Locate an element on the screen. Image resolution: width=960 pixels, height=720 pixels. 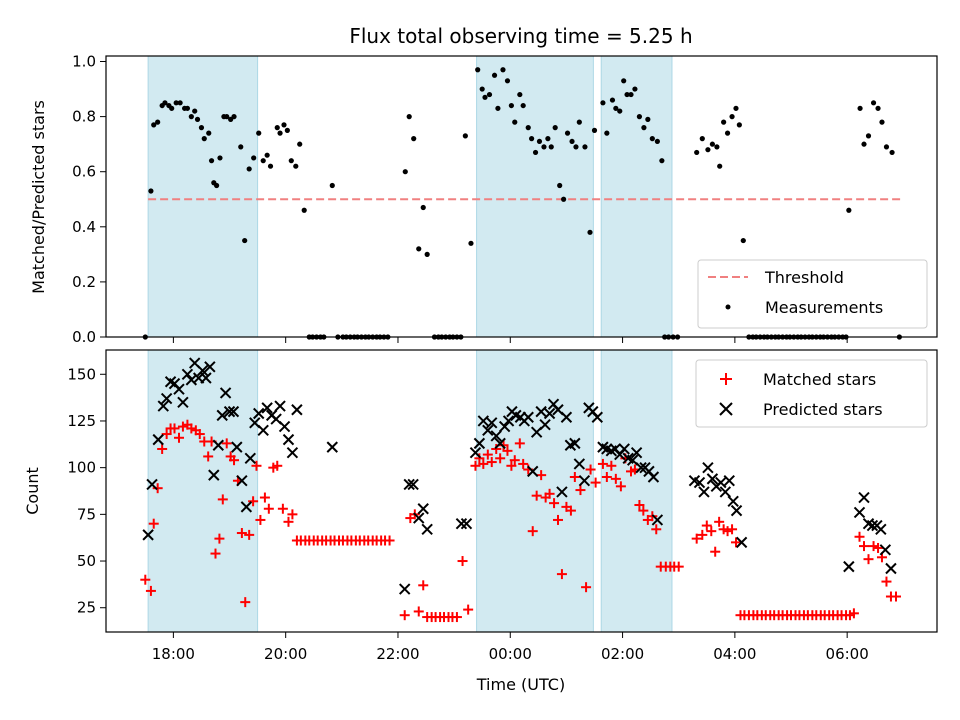
top-y-ticks: 0.0 0.2 0.4 0.6 0.8 1.0 is located at coordinates (89, 199).